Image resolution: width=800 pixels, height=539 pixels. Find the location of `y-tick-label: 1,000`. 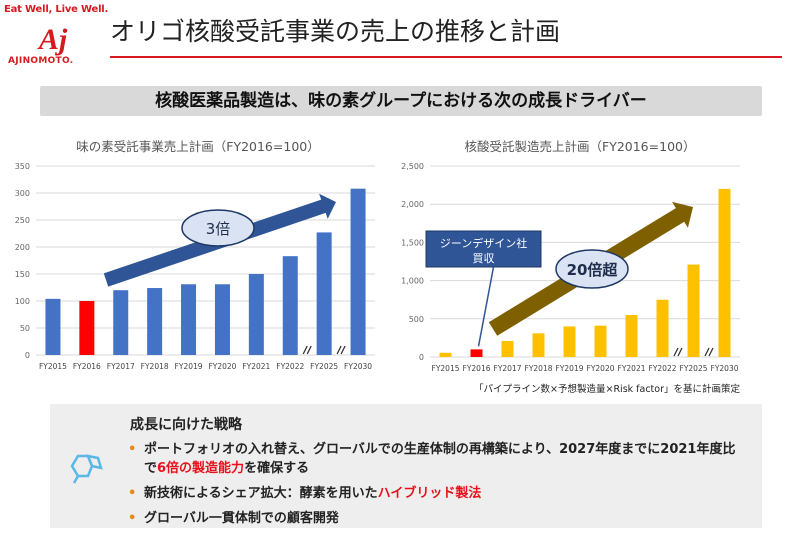

y-tick-label: 1,000 is located at coordinates (412, 281).